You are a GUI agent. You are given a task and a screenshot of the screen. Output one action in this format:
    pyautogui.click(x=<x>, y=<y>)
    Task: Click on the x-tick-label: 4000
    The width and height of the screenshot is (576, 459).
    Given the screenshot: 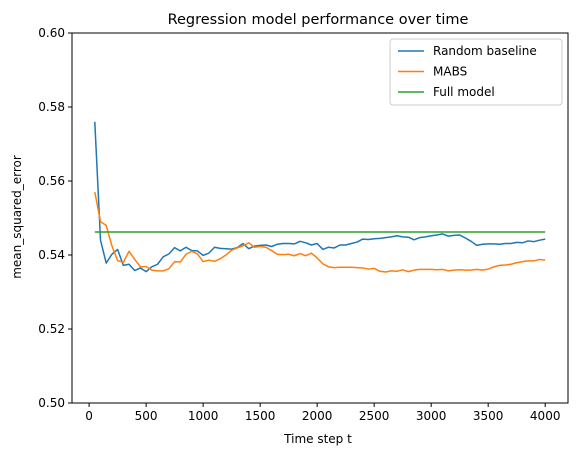 What is the action you would take?
    pyautogui.click(x=545, y=416)
    